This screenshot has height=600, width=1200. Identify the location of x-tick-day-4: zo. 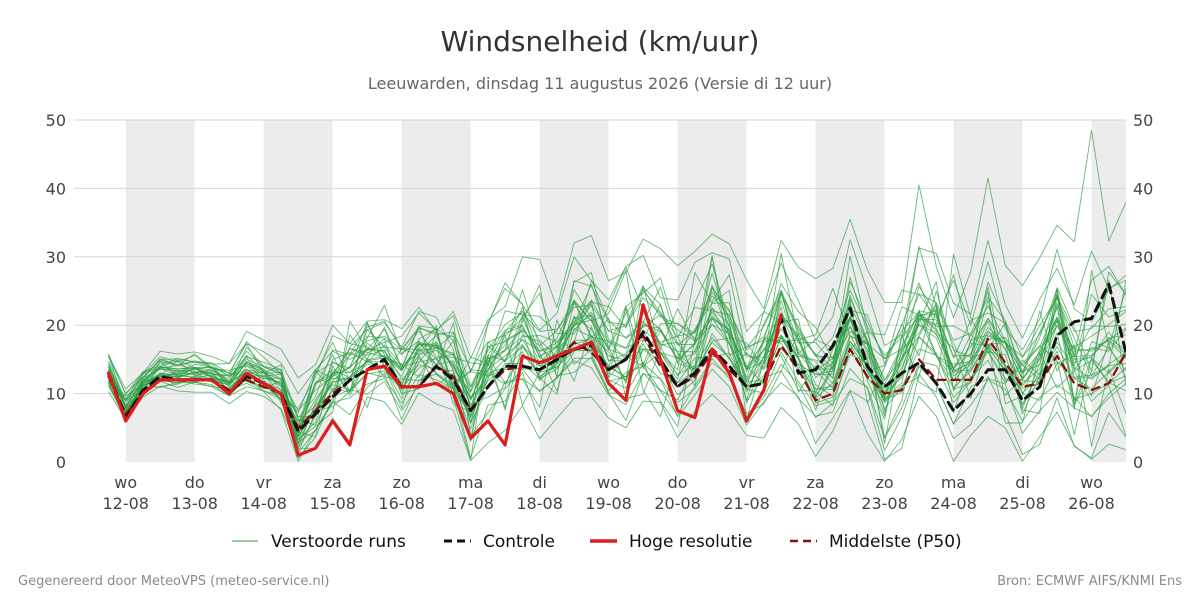
(402, 482).